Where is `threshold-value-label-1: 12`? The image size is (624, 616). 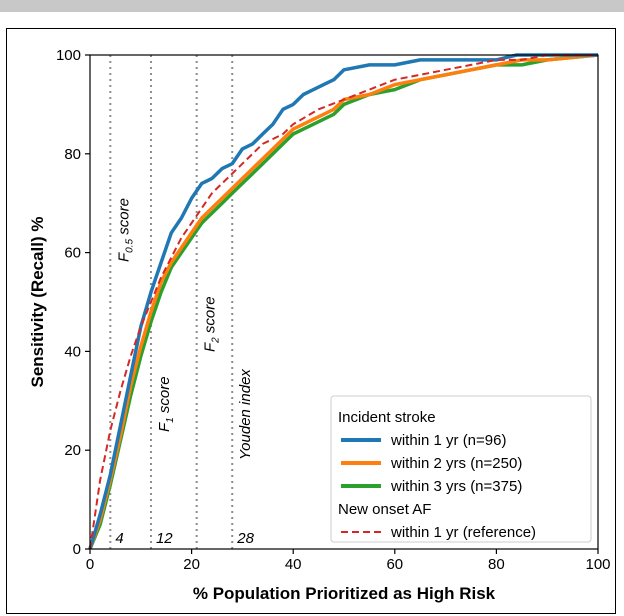
threshold-value-label-1: 12 is located at coordinates (164, 538).